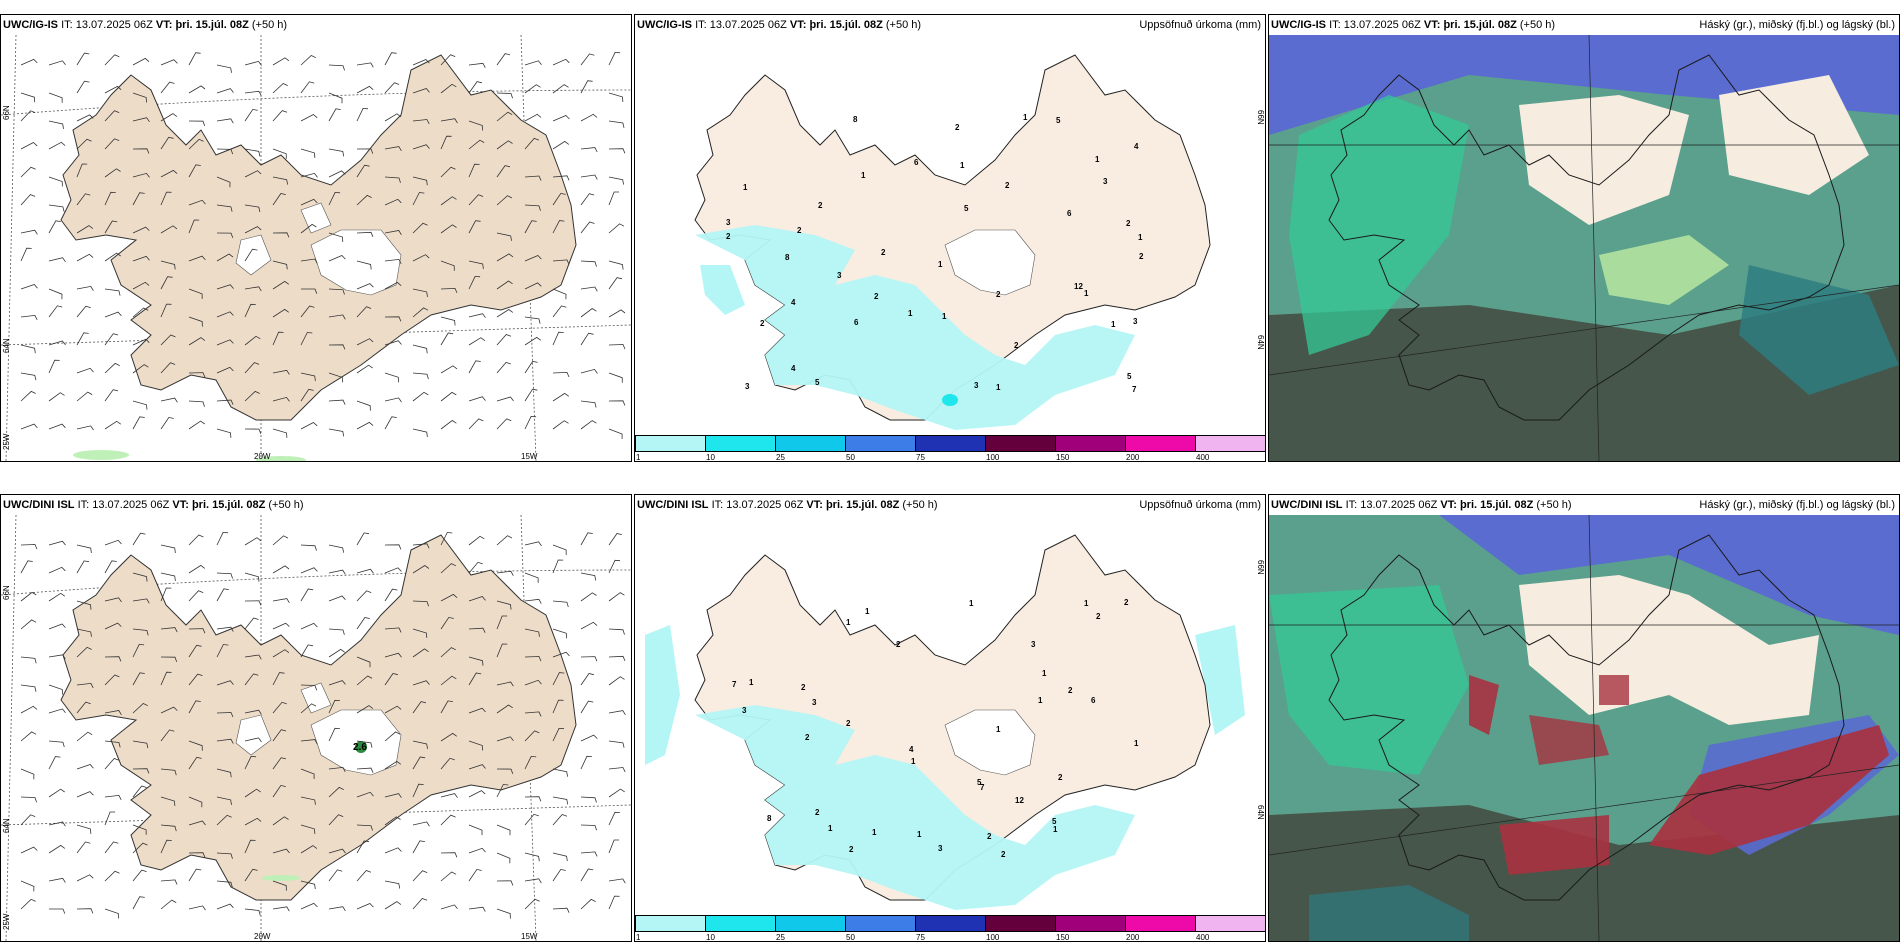 The height and width of the screenshot is (950, 1900). Describe the element at coordinates (1260, 567) in the screenshot. I see `lat-label-66n: 66N` at that location.